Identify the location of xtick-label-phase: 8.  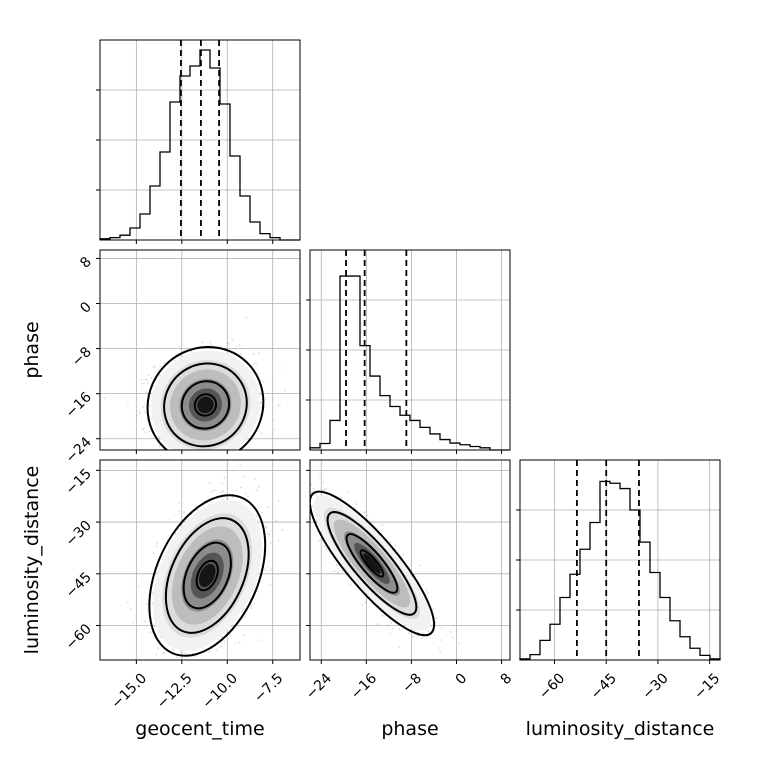
(507, 679).